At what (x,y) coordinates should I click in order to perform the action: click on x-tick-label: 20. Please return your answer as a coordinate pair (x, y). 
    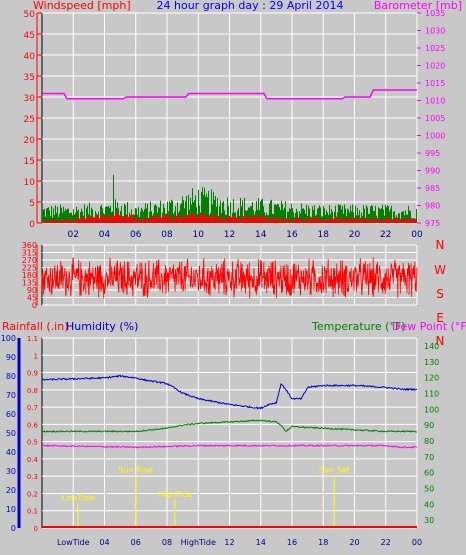
    Looking at the image, I should click on (355, 235).